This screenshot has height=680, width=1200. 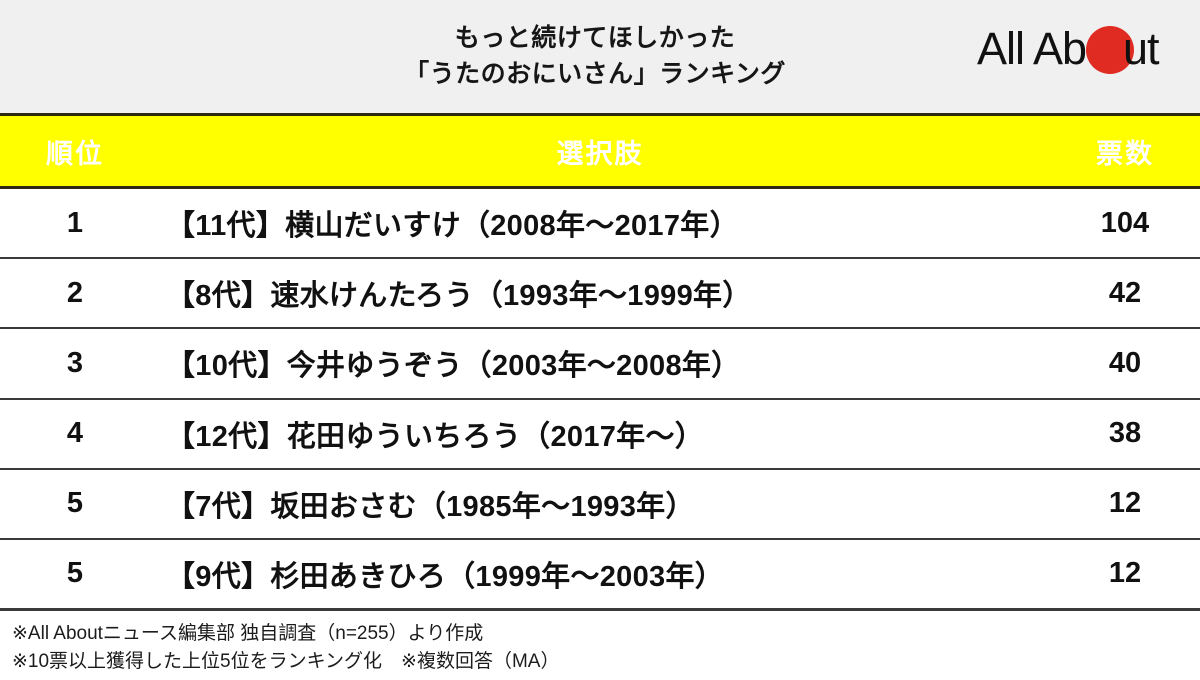 I want to click on cell-votes: 104, so click(x=1125, y=222).